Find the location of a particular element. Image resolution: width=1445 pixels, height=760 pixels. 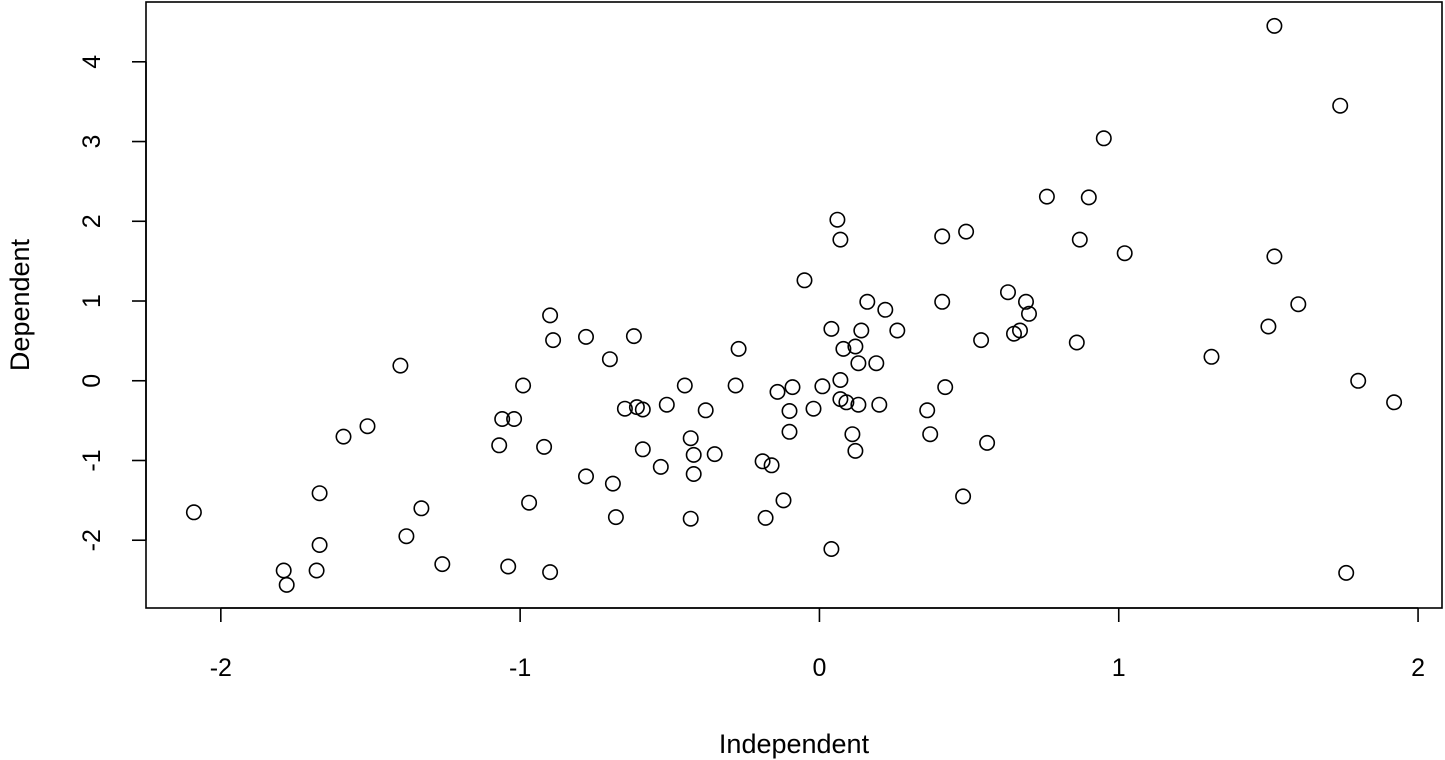

y-tick-label: 2 is located at coordinates (92, 221).